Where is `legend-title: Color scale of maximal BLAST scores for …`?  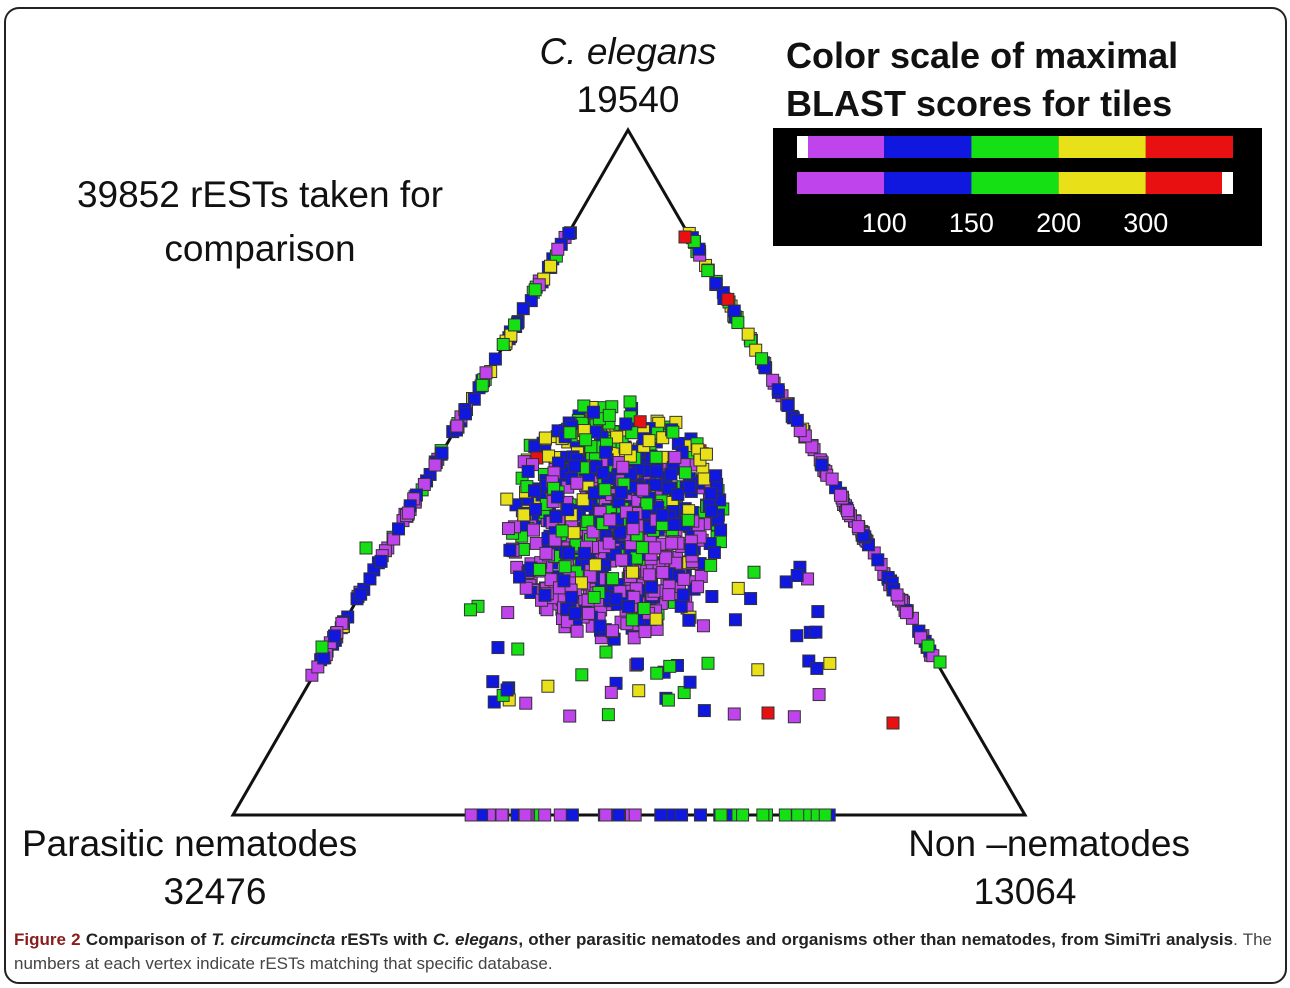 legend-title: Color scale of maximal BLAST scores for … is located at coordinates (982, 79).